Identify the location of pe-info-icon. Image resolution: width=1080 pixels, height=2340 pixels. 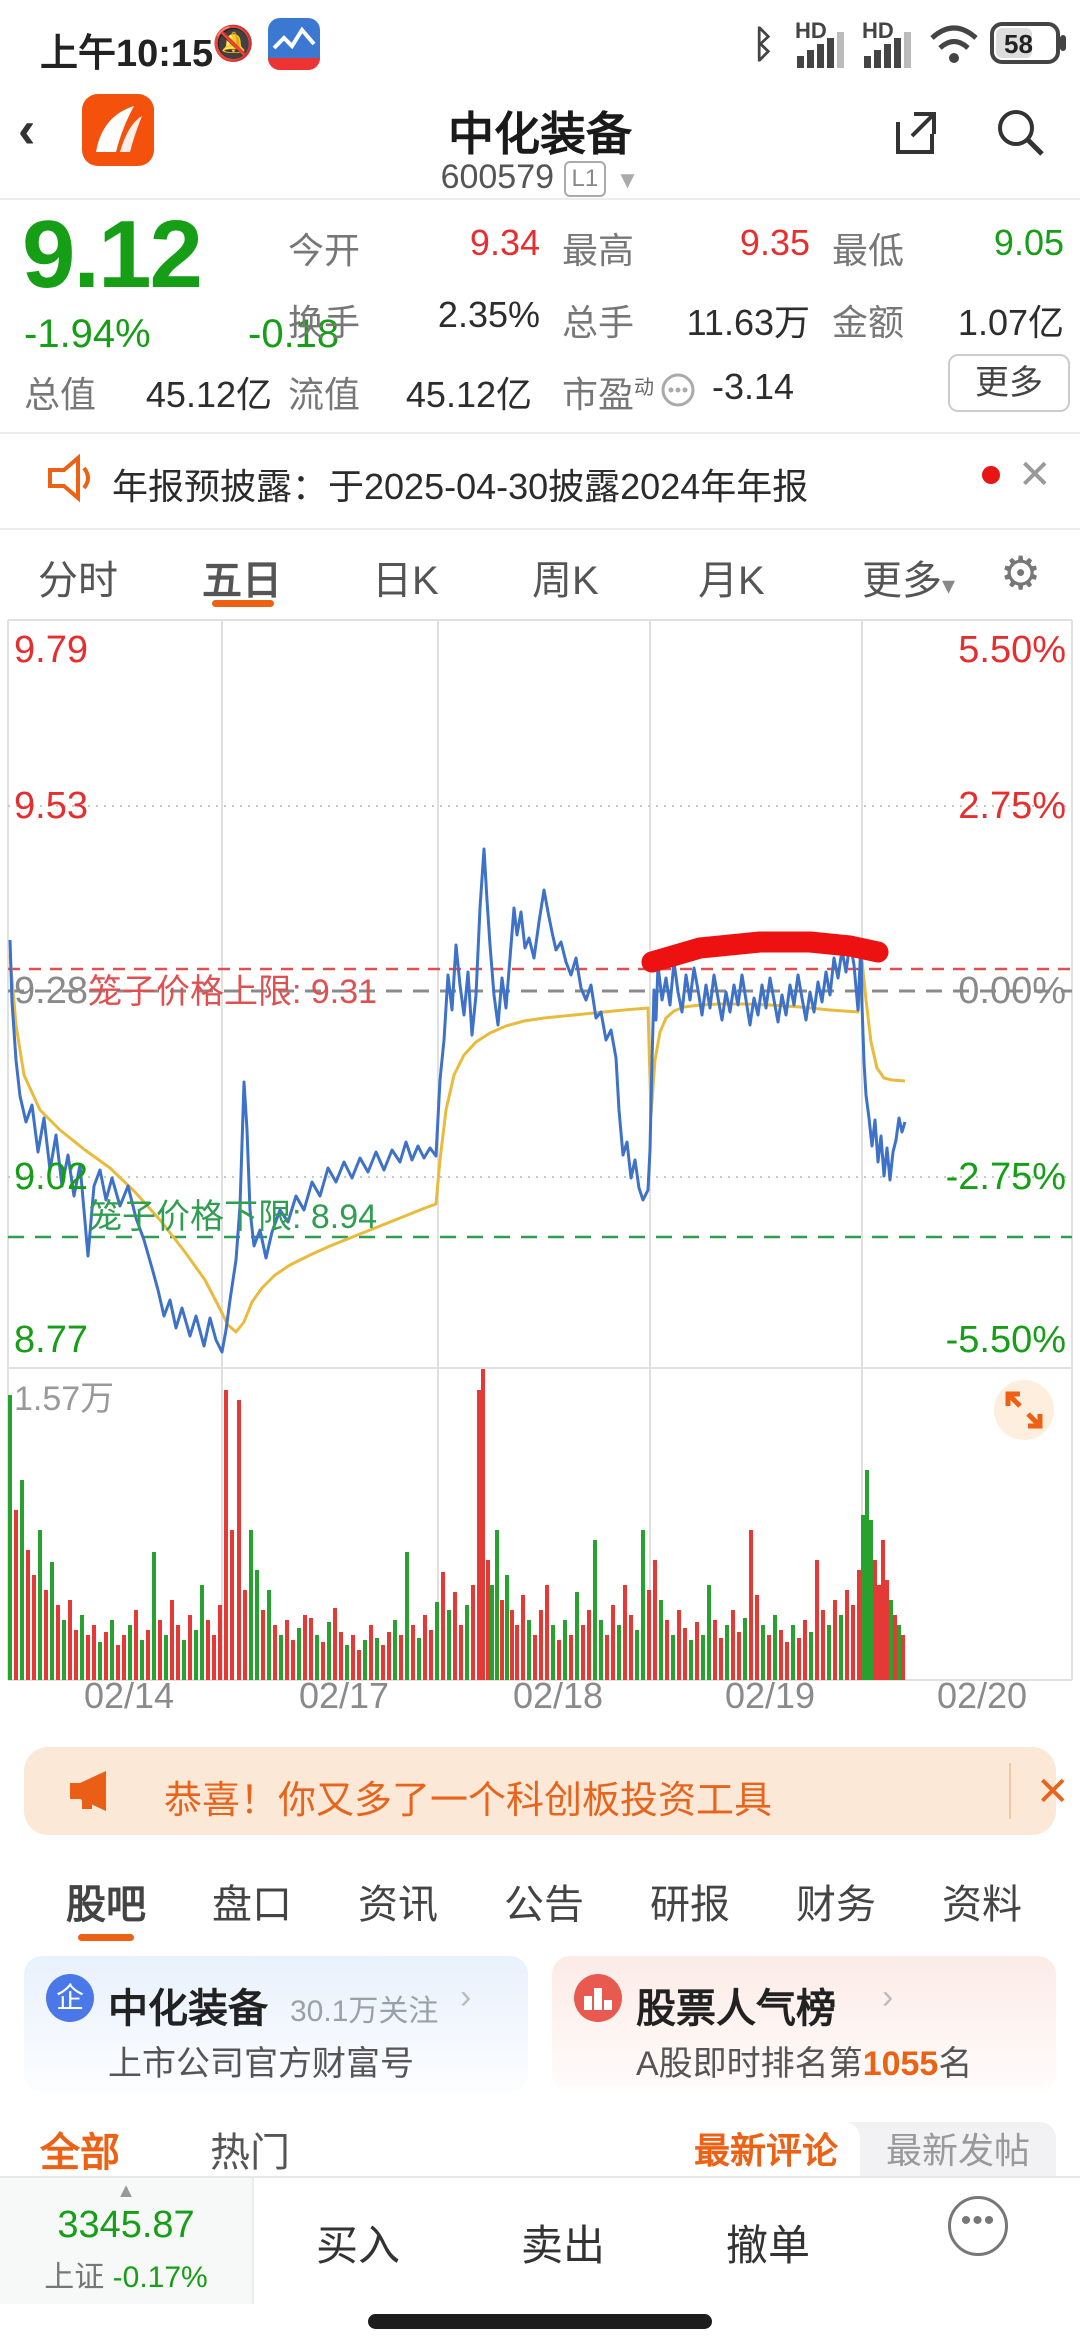
(678, 392).